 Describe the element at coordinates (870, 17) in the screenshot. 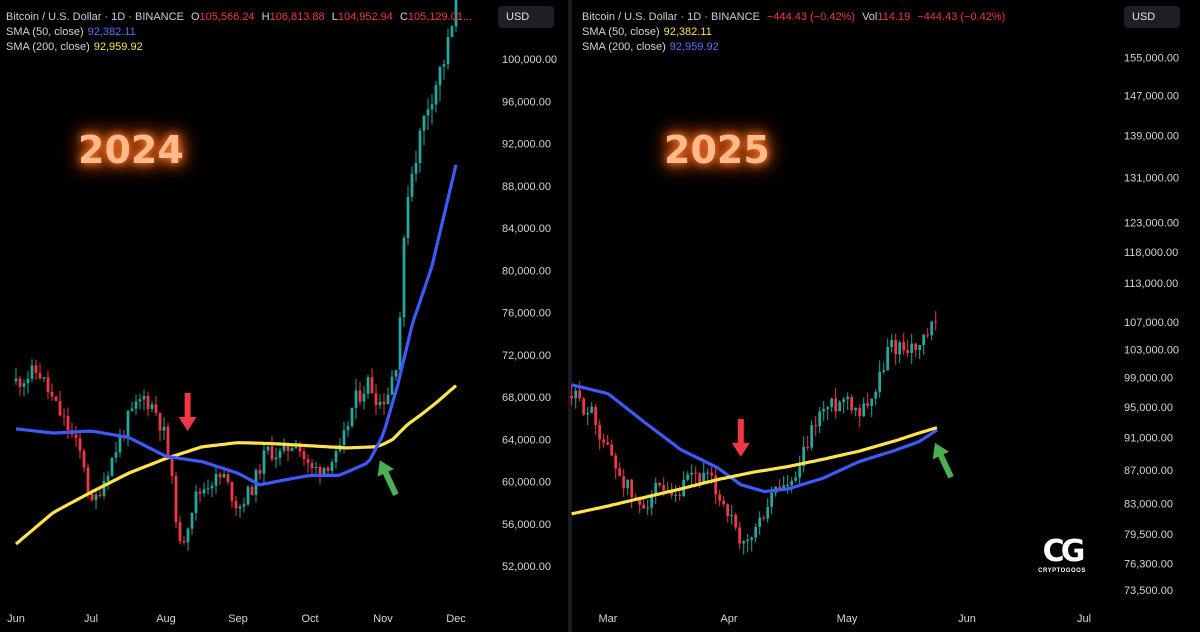

I see `vol-label: Vol` at that location.